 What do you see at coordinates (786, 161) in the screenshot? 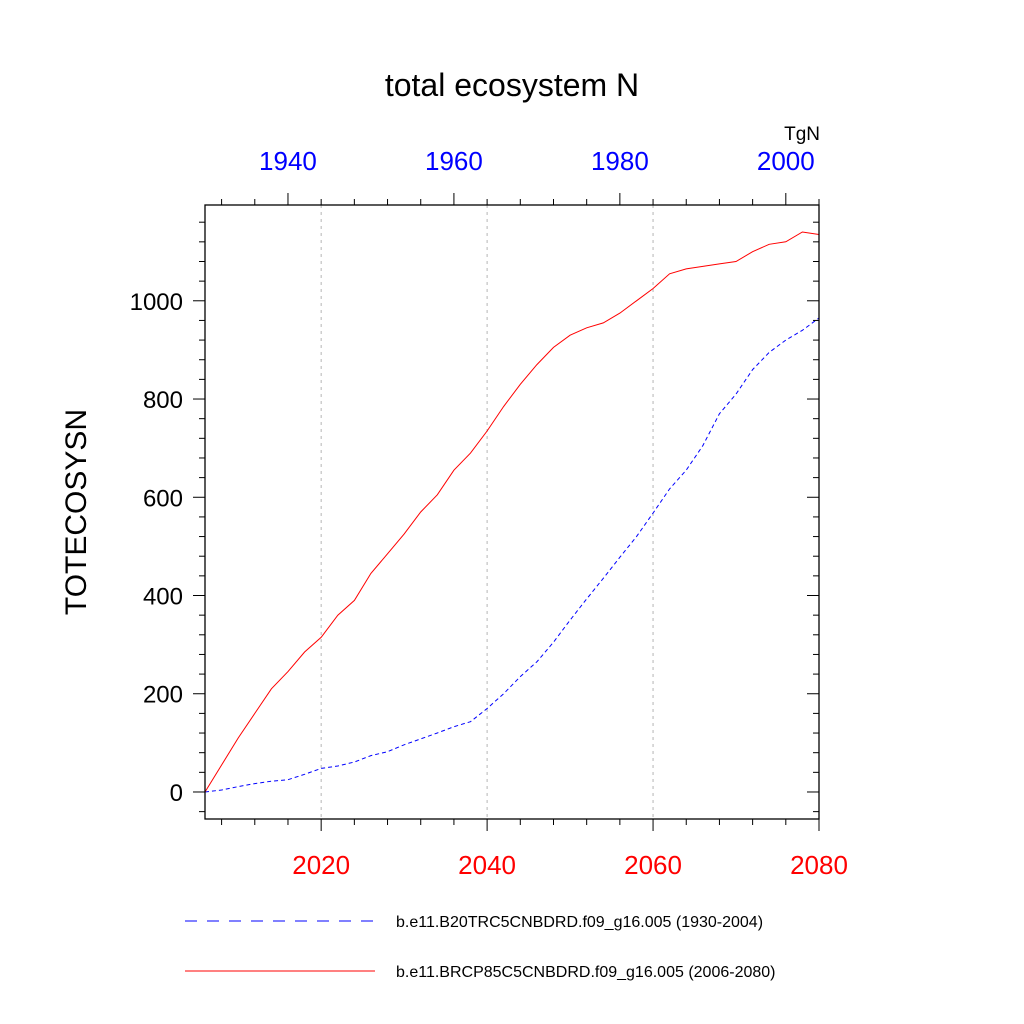
I see `x-top-tick-label-2000: 2000` at bounding box center [786, 161].